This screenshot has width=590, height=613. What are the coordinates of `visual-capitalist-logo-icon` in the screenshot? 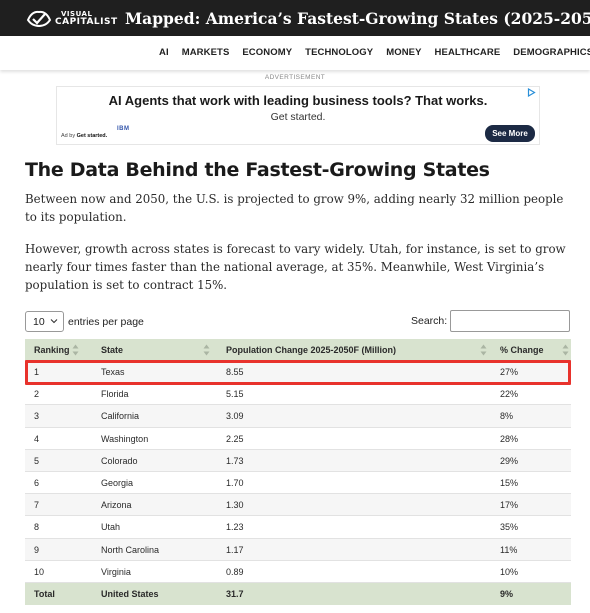 It's located at (39, 18).